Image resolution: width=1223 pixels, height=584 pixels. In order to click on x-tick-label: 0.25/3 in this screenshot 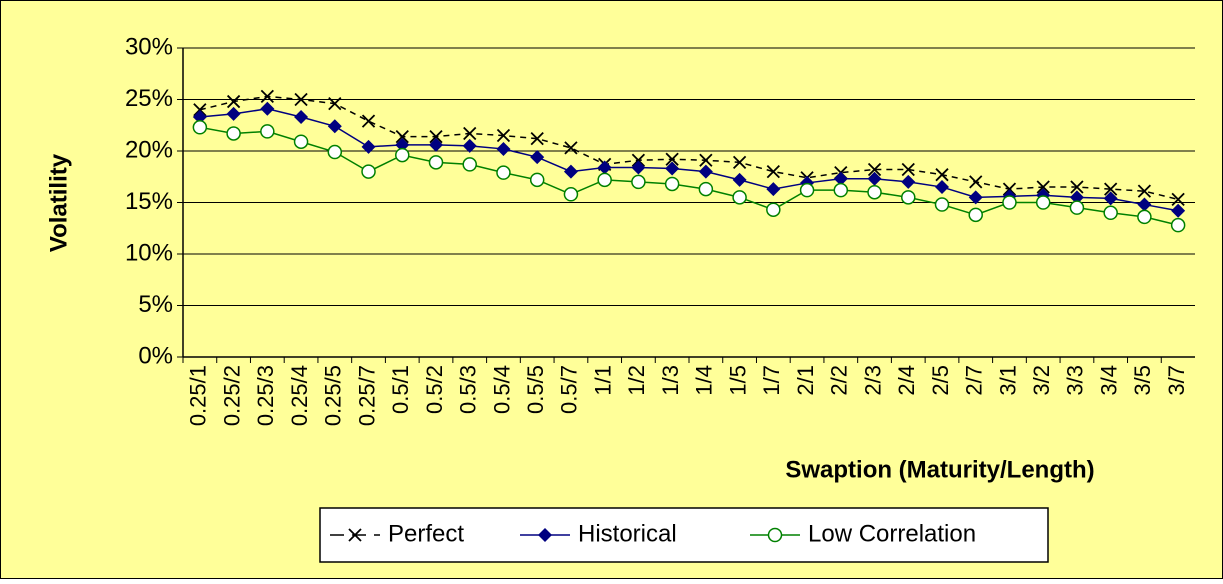, I will do `click(265, 395)`.